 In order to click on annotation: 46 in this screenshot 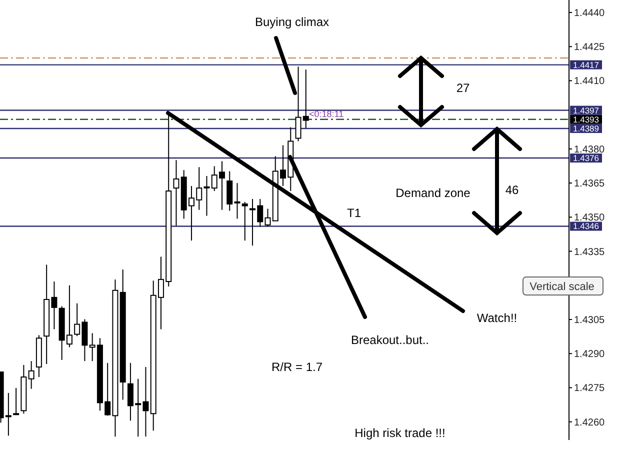, I will do `click(512, 190)`.